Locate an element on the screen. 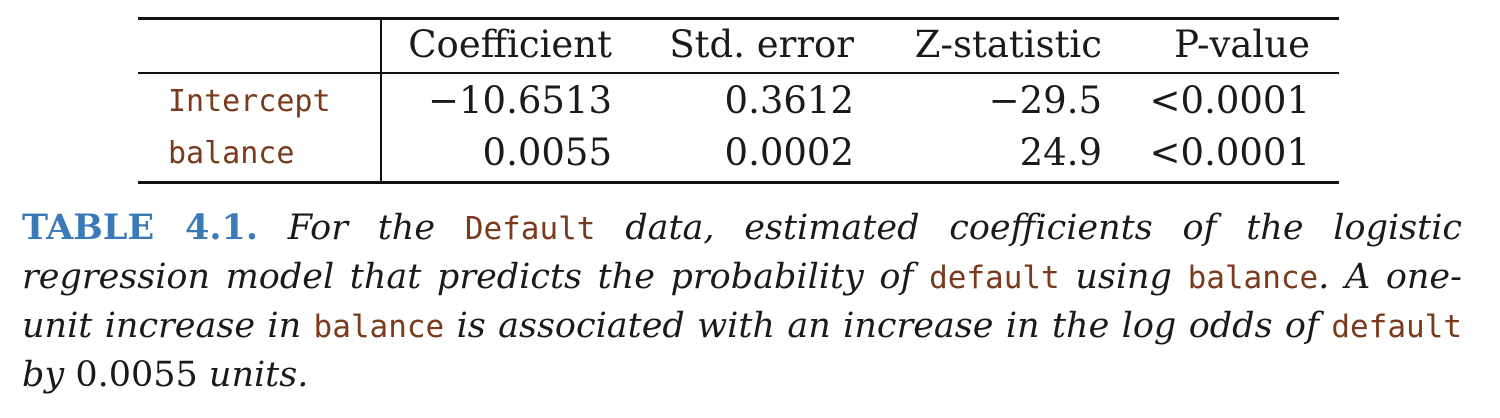 This screenshot has height=418, width=1500. cell-intercept-z-statistic: −29.5 is located at coordinates (1045, 100).